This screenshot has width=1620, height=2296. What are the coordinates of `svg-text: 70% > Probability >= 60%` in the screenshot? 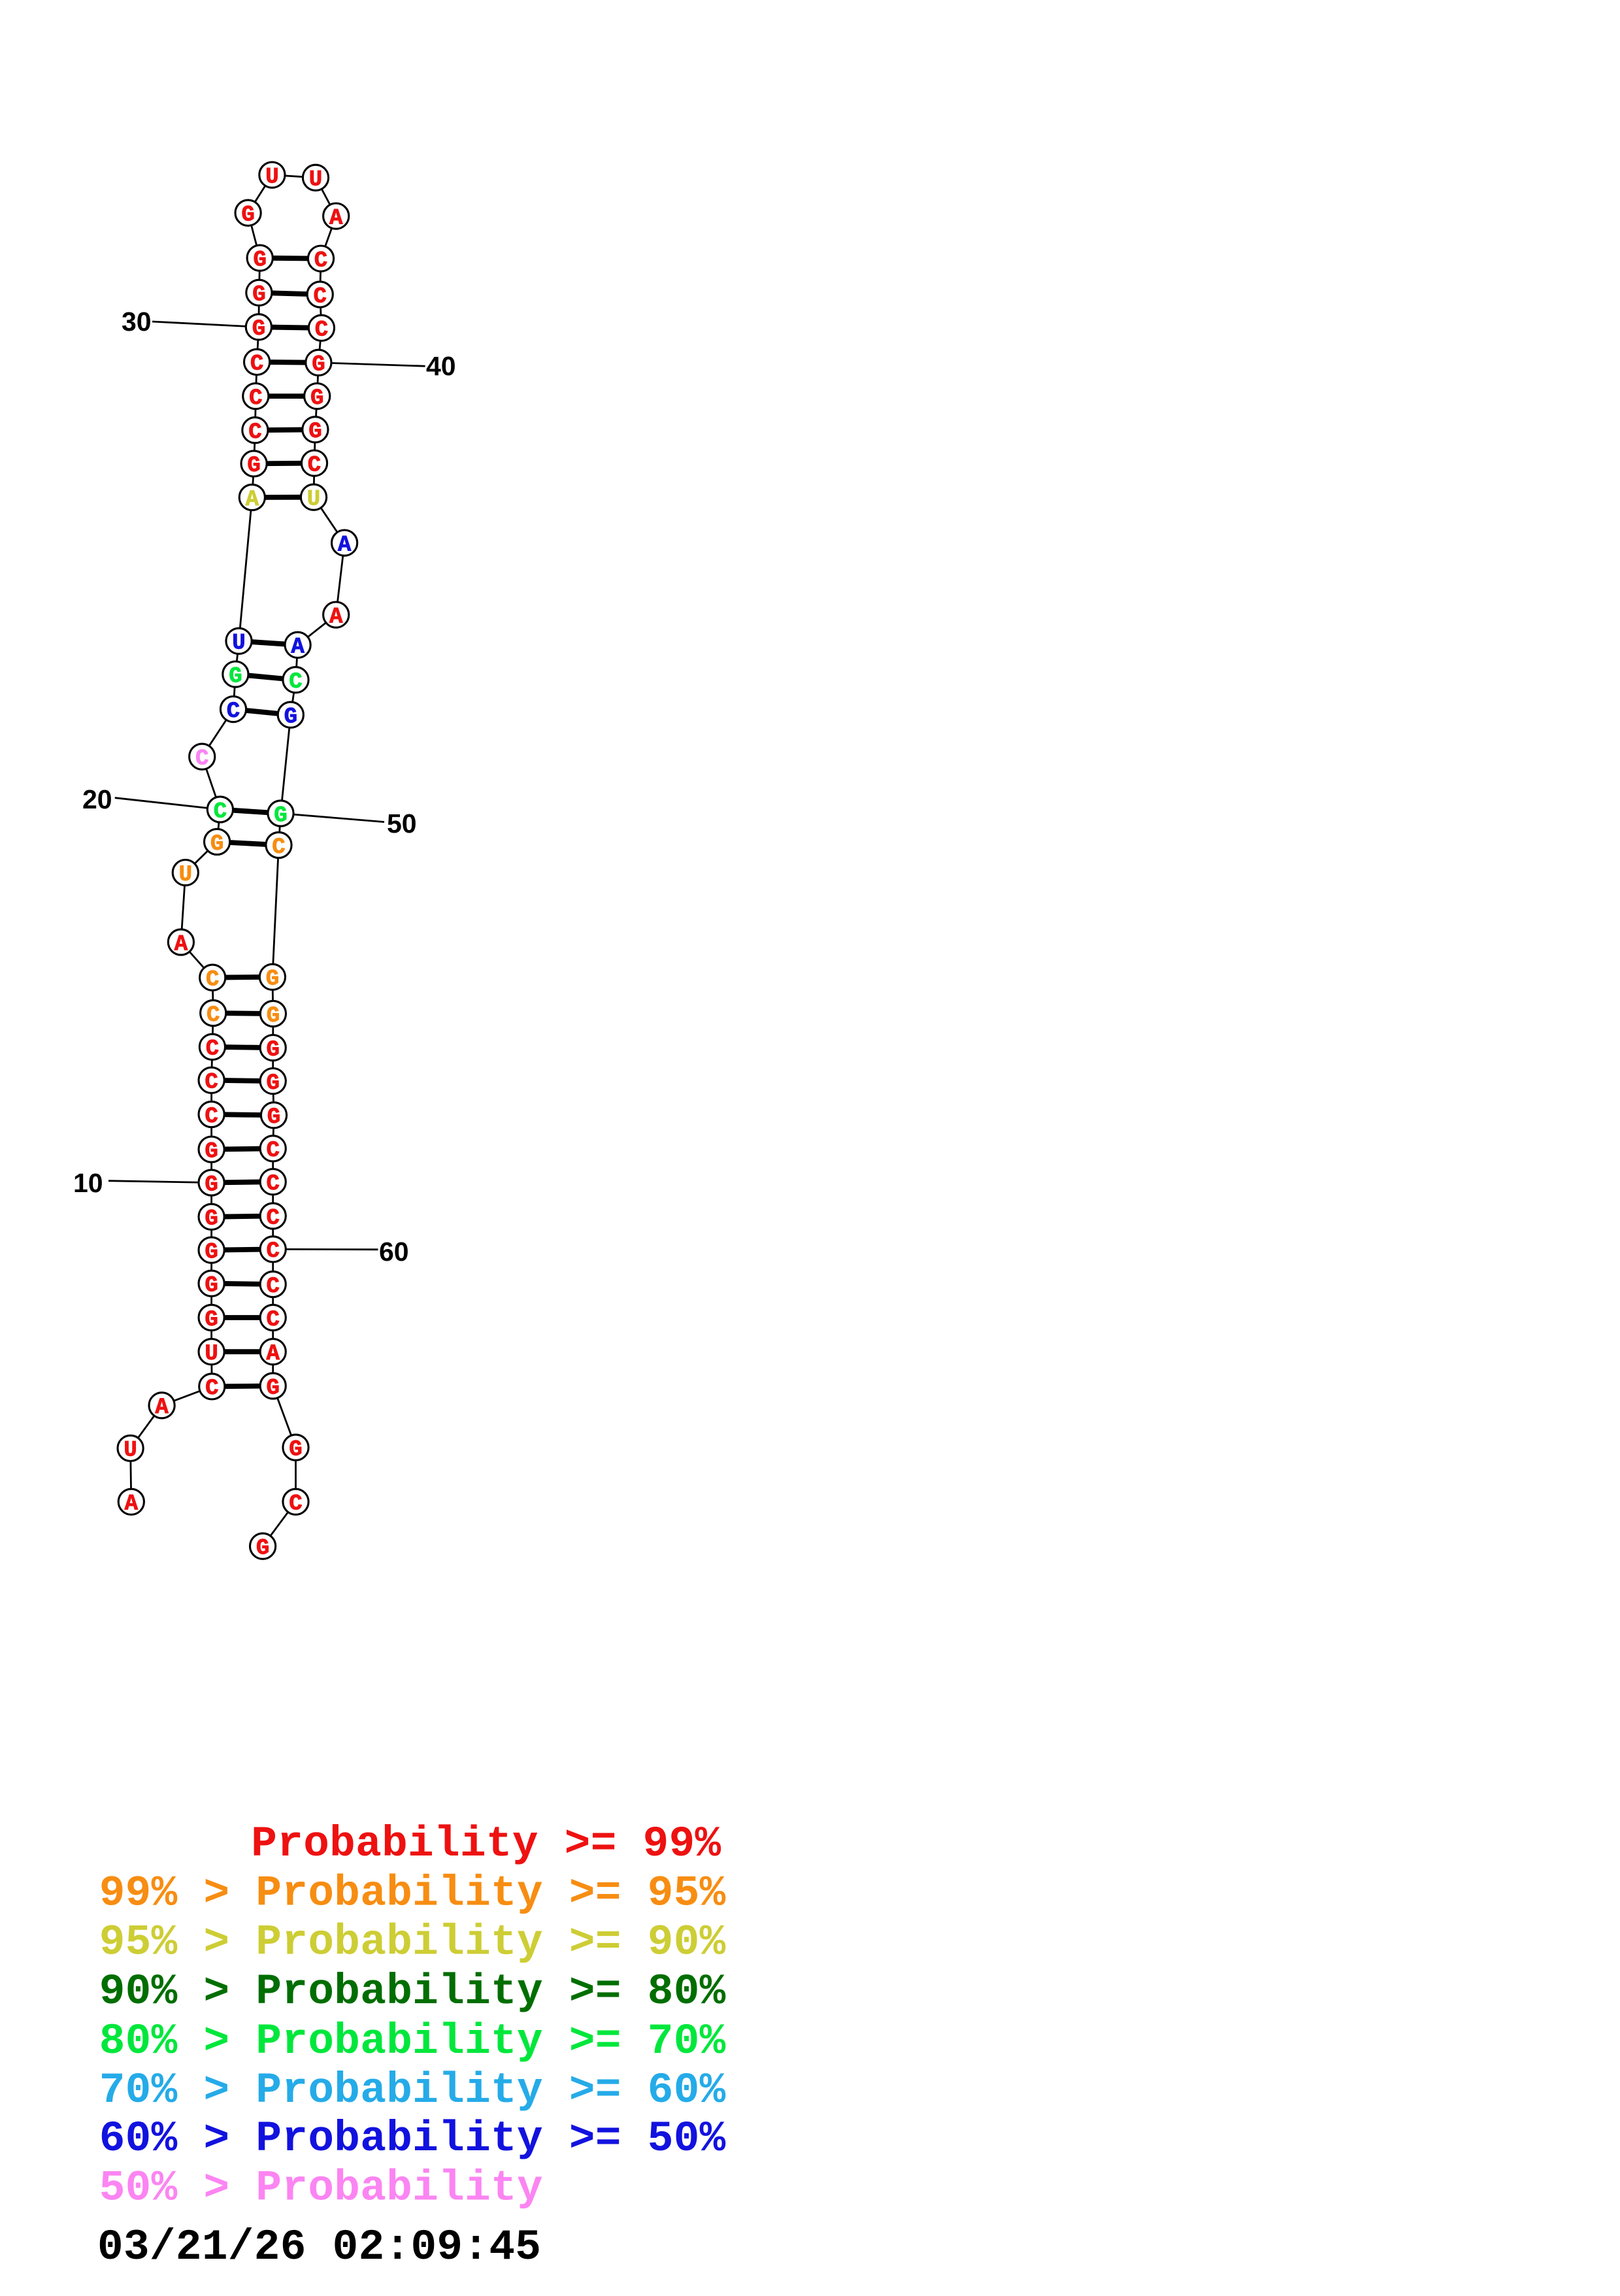 It's located at (412, 2090).